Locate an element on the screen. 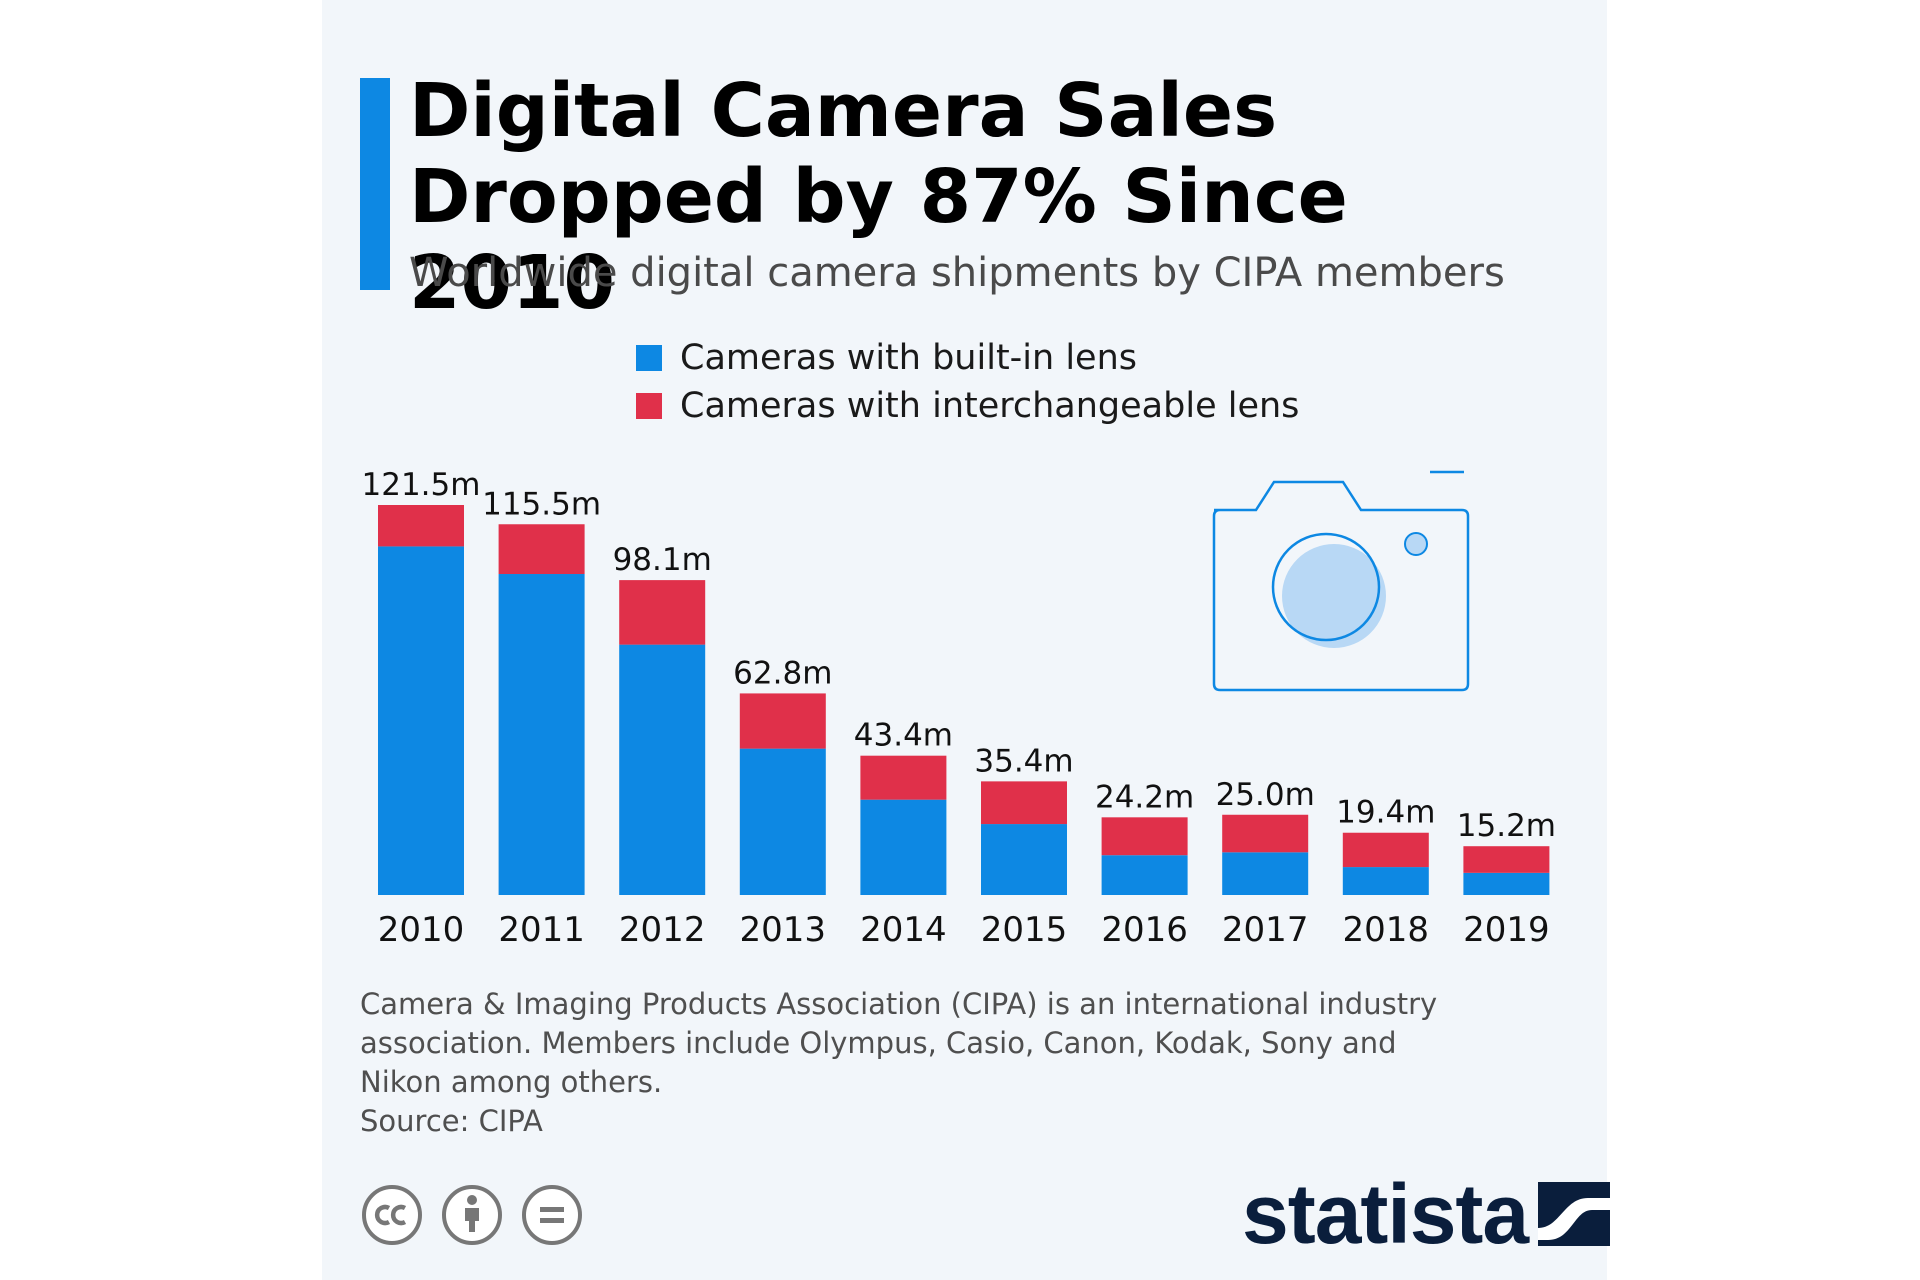  statista-logo: statista is located at coordinates (1428, 1214).